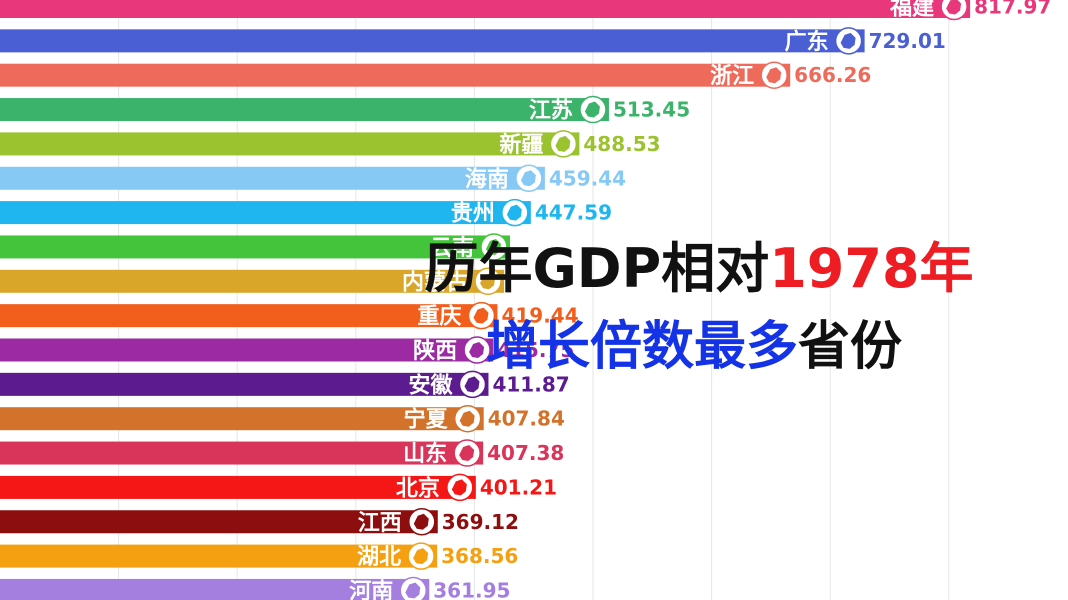  I want to click on value-label: 513.45, so click(651, 110).